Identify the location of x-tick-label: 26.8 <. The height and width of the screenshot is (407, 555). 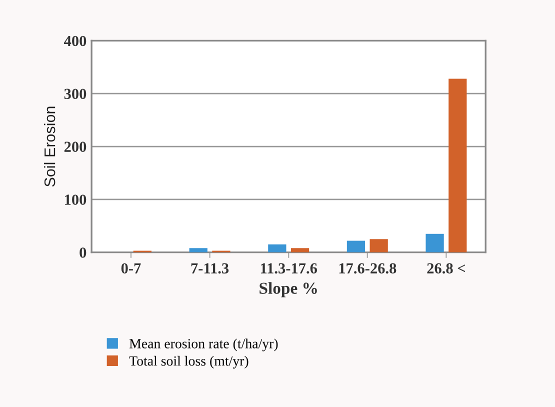
(446, 268).